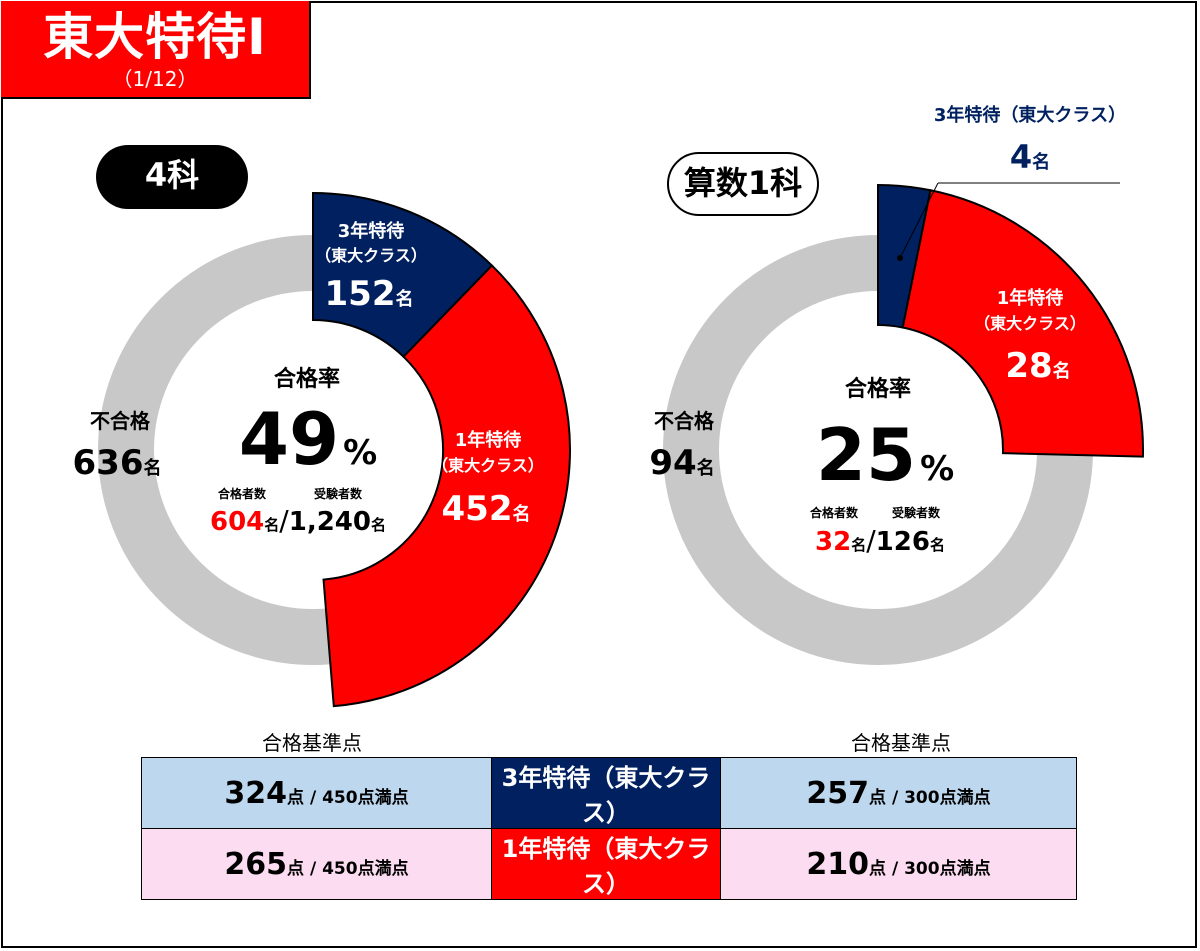 This screenshot has width=1200, height=951. I want to click on threshold-label-right: 合格基準点, so click(901, 743).